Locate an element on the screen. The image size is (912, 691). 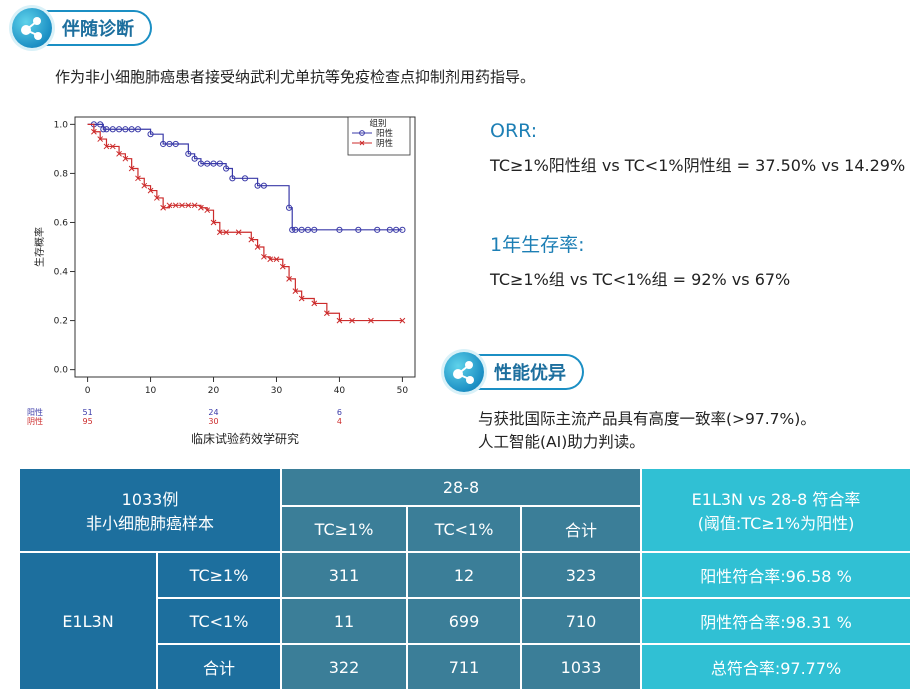
sample-type: 非小细胞肺癌样本 is located at coordinates (150, 523).